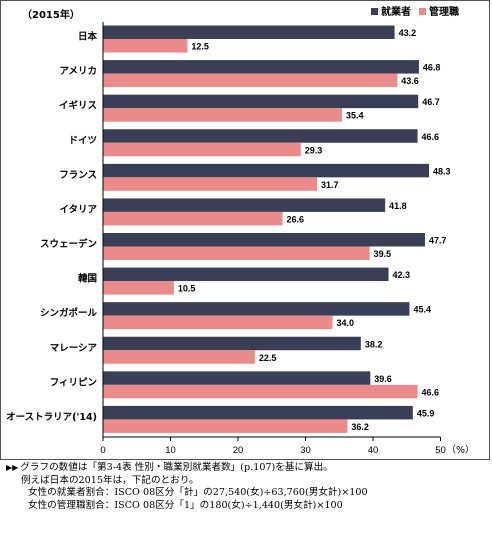  Describe the element at coordinates (432, 68) in the screenshot. I see `value-label: 46.8` at that location.